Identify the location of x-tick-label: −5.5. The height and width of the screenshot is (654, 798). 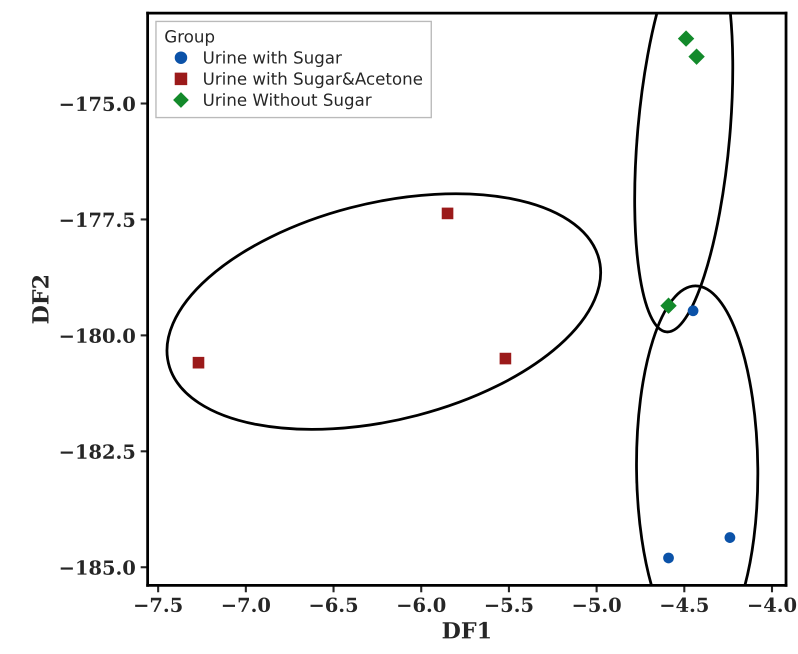
(509, 605).